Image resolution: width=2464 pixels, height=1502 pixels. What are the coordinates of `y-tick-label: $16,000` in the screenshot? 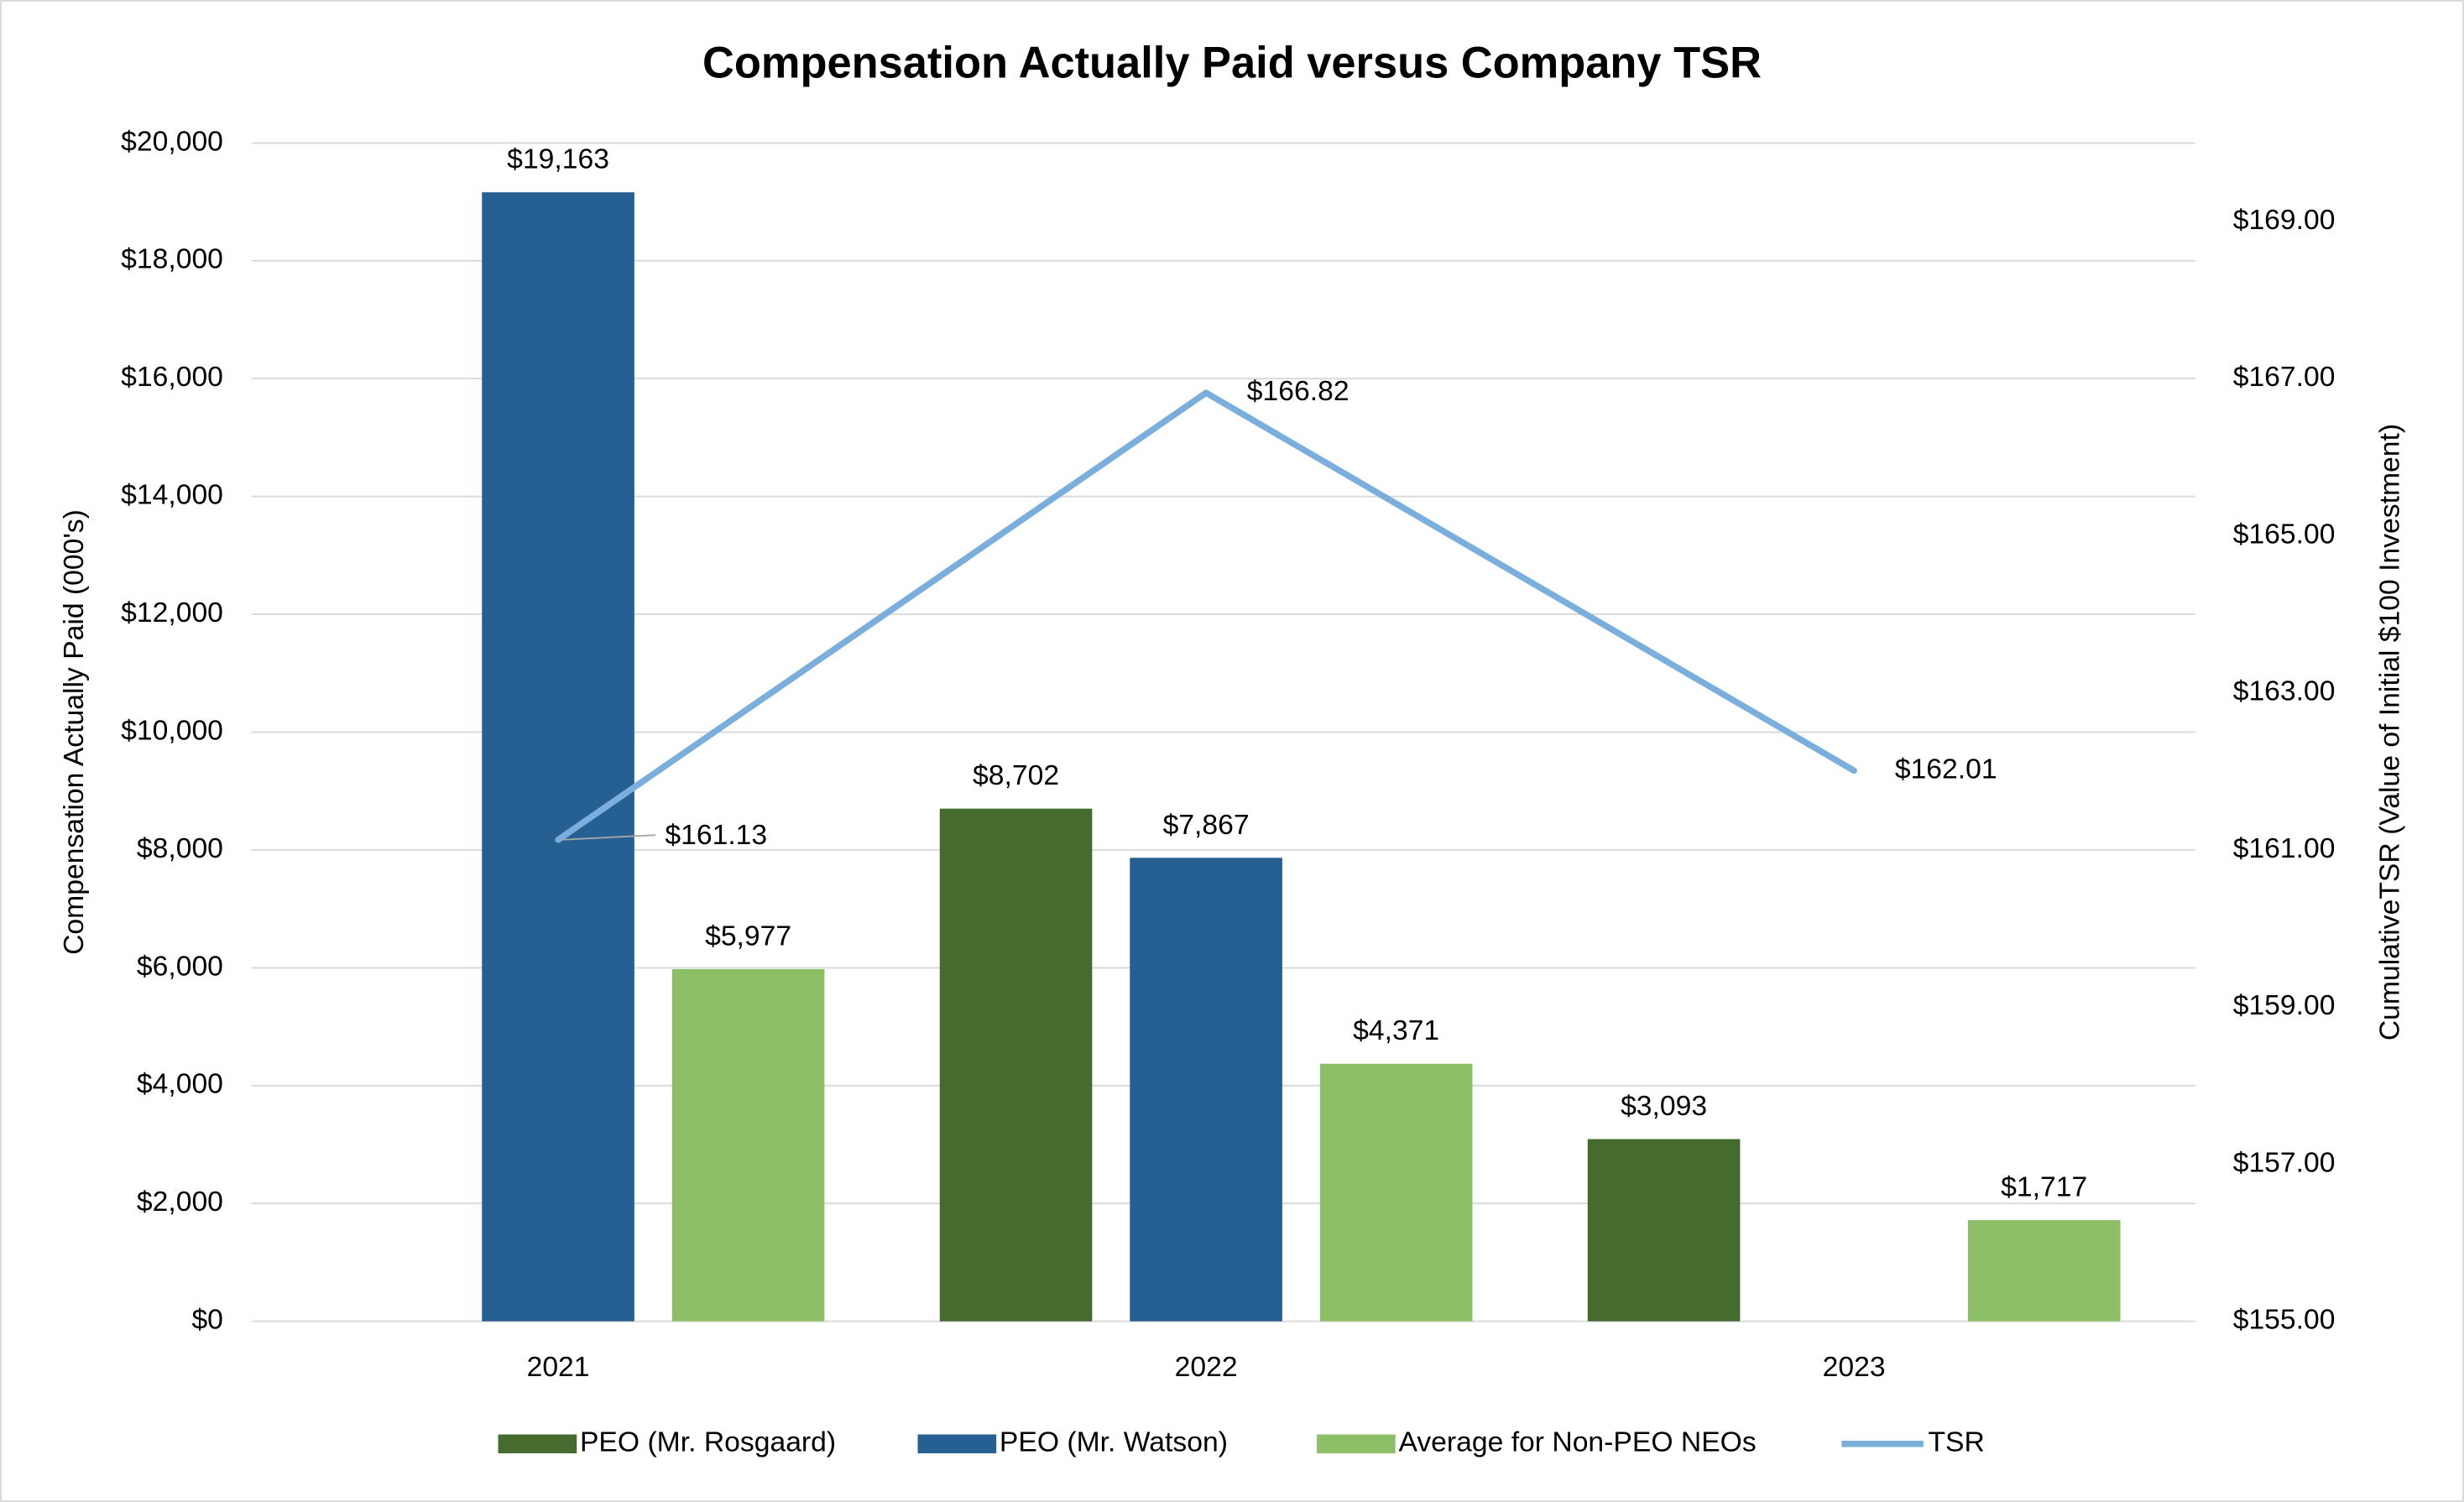 It's located at (172, 377).